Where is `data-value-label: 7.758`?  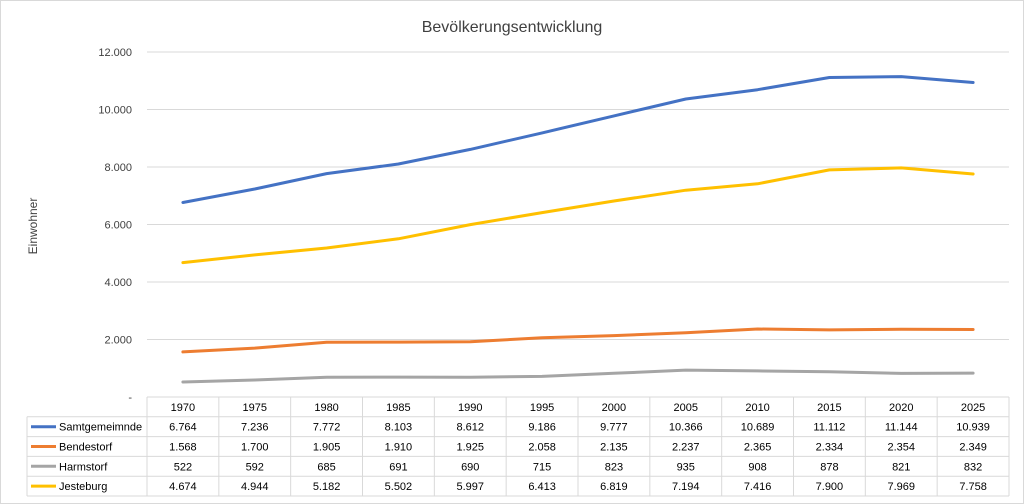
data-value-label: 7.758 is located at coordinates (973, 487).